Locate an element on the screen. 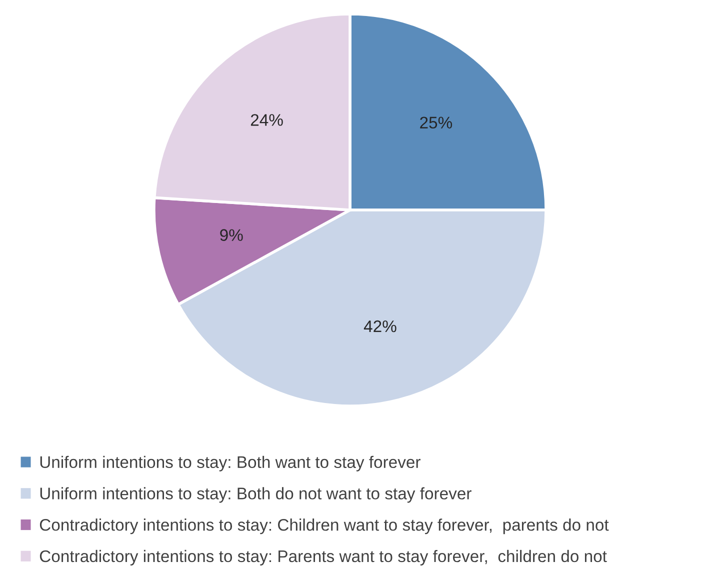 The width and height of the screenshot is (705, 575). legend-label: Contradictory intentions to stay: Parents want to stay forever, children do not is located at coordinates (323, 558).